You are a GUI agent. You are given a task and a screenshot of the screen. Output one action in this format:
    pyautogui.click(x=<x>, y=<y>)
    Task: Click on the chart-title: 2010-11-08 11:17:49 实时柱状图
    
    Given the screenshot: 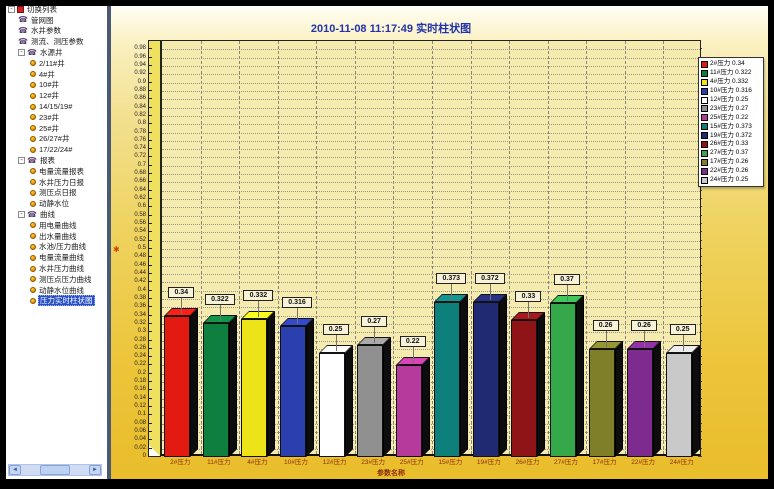 What is the action you would take?
    pyautogui.click(x=391, y=29)
    